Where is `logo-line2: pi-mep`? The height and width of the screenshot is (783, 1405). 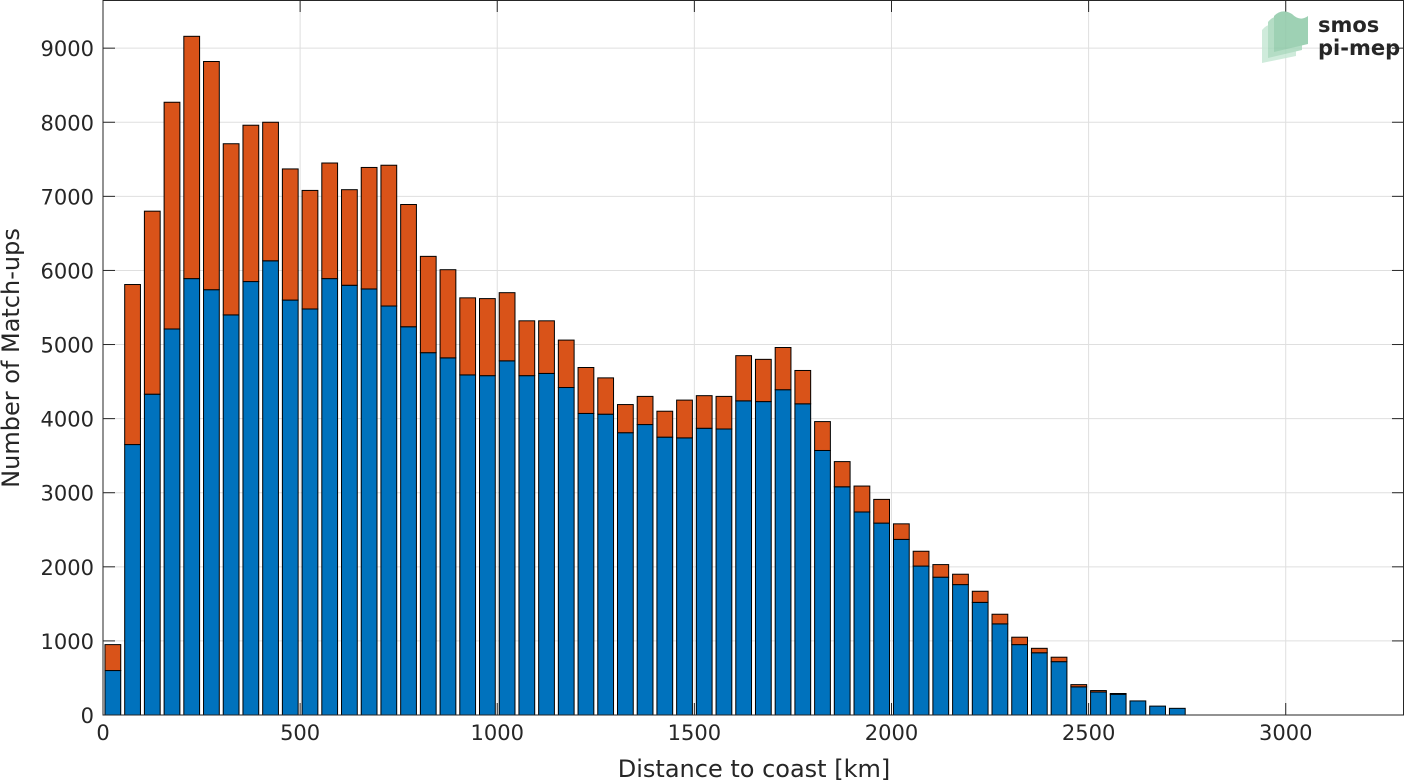
logo-line2: pi-mep is located at coordinates (1359, 48).